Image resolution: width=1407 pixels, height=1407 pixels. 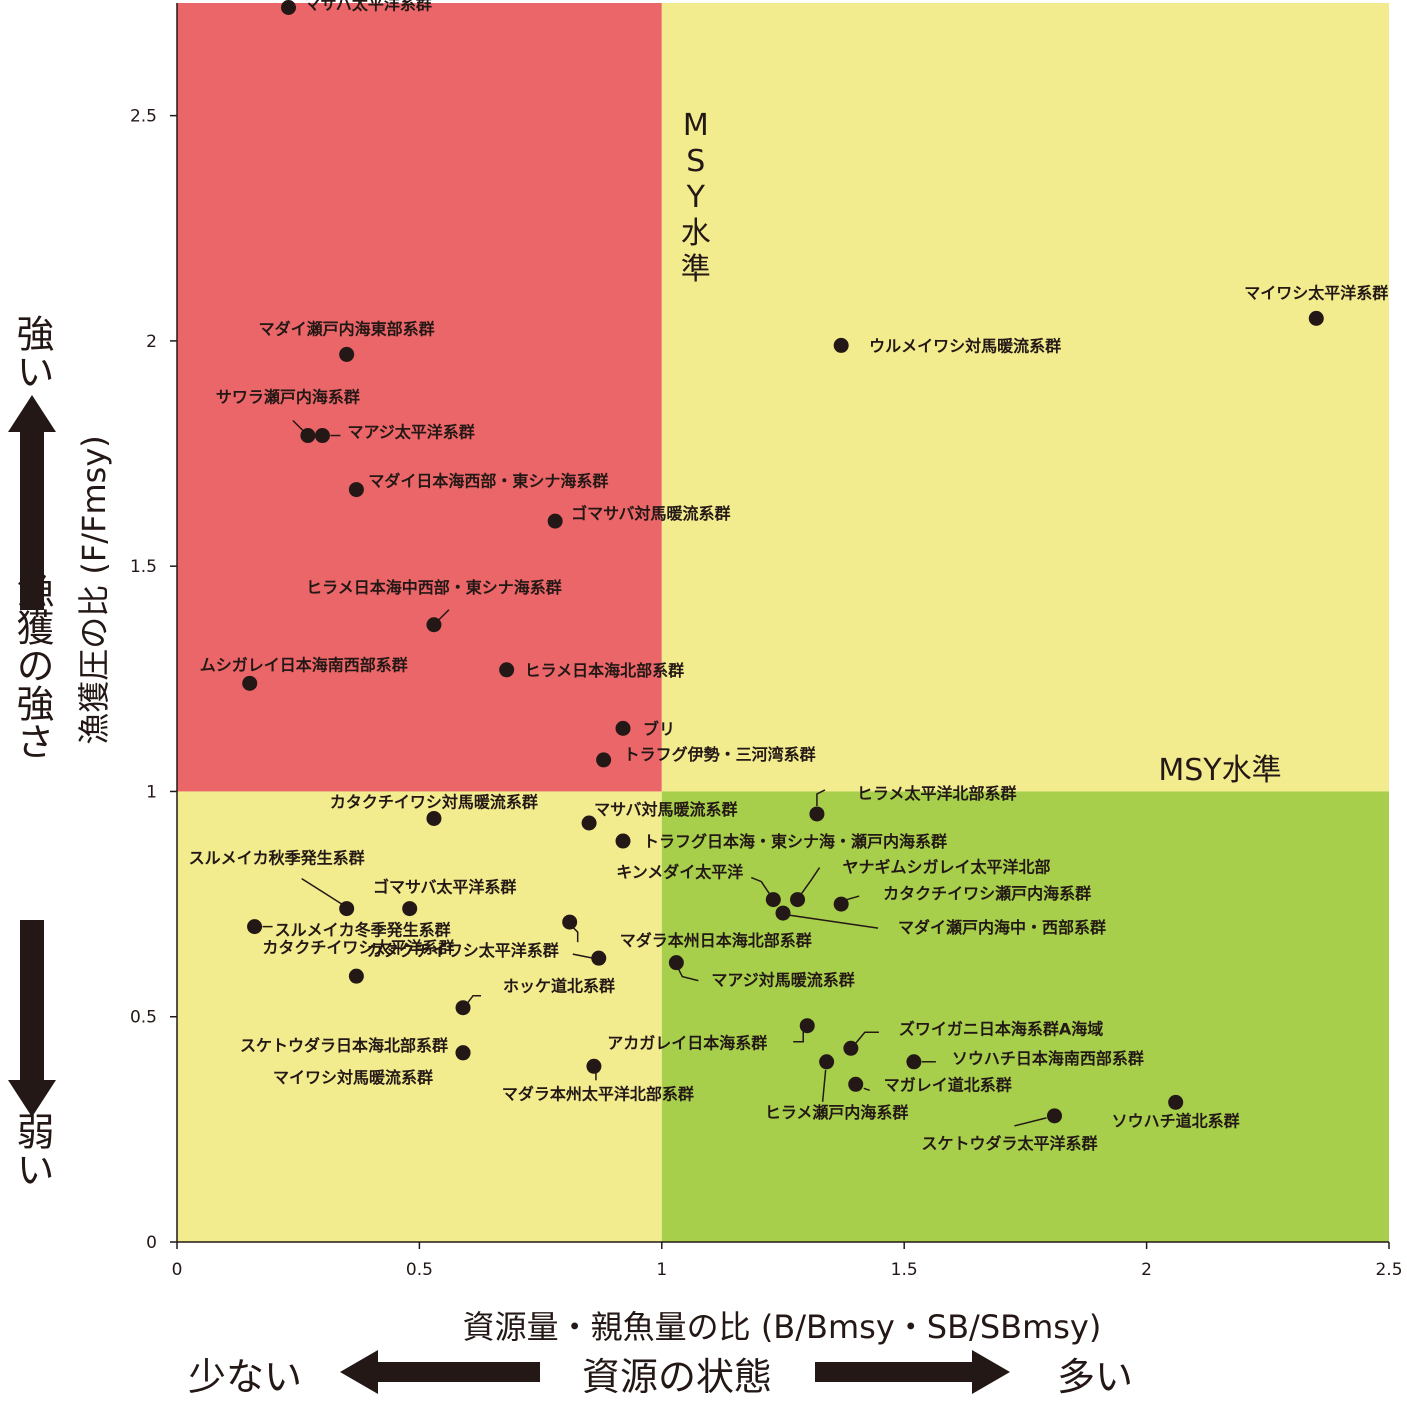 What do you see at coordinates (696, 233) in the screenshot?
I see `msy-vertical-letter: 水` at bounding box center [696, 233].